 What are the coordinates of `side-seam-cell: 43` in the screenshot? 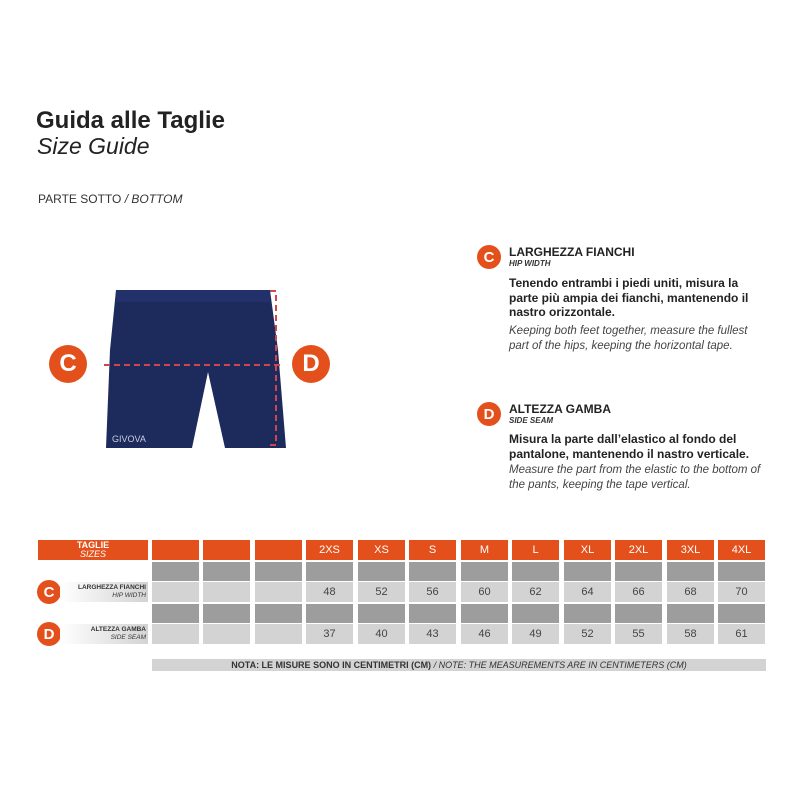 It's located at (432, 634).